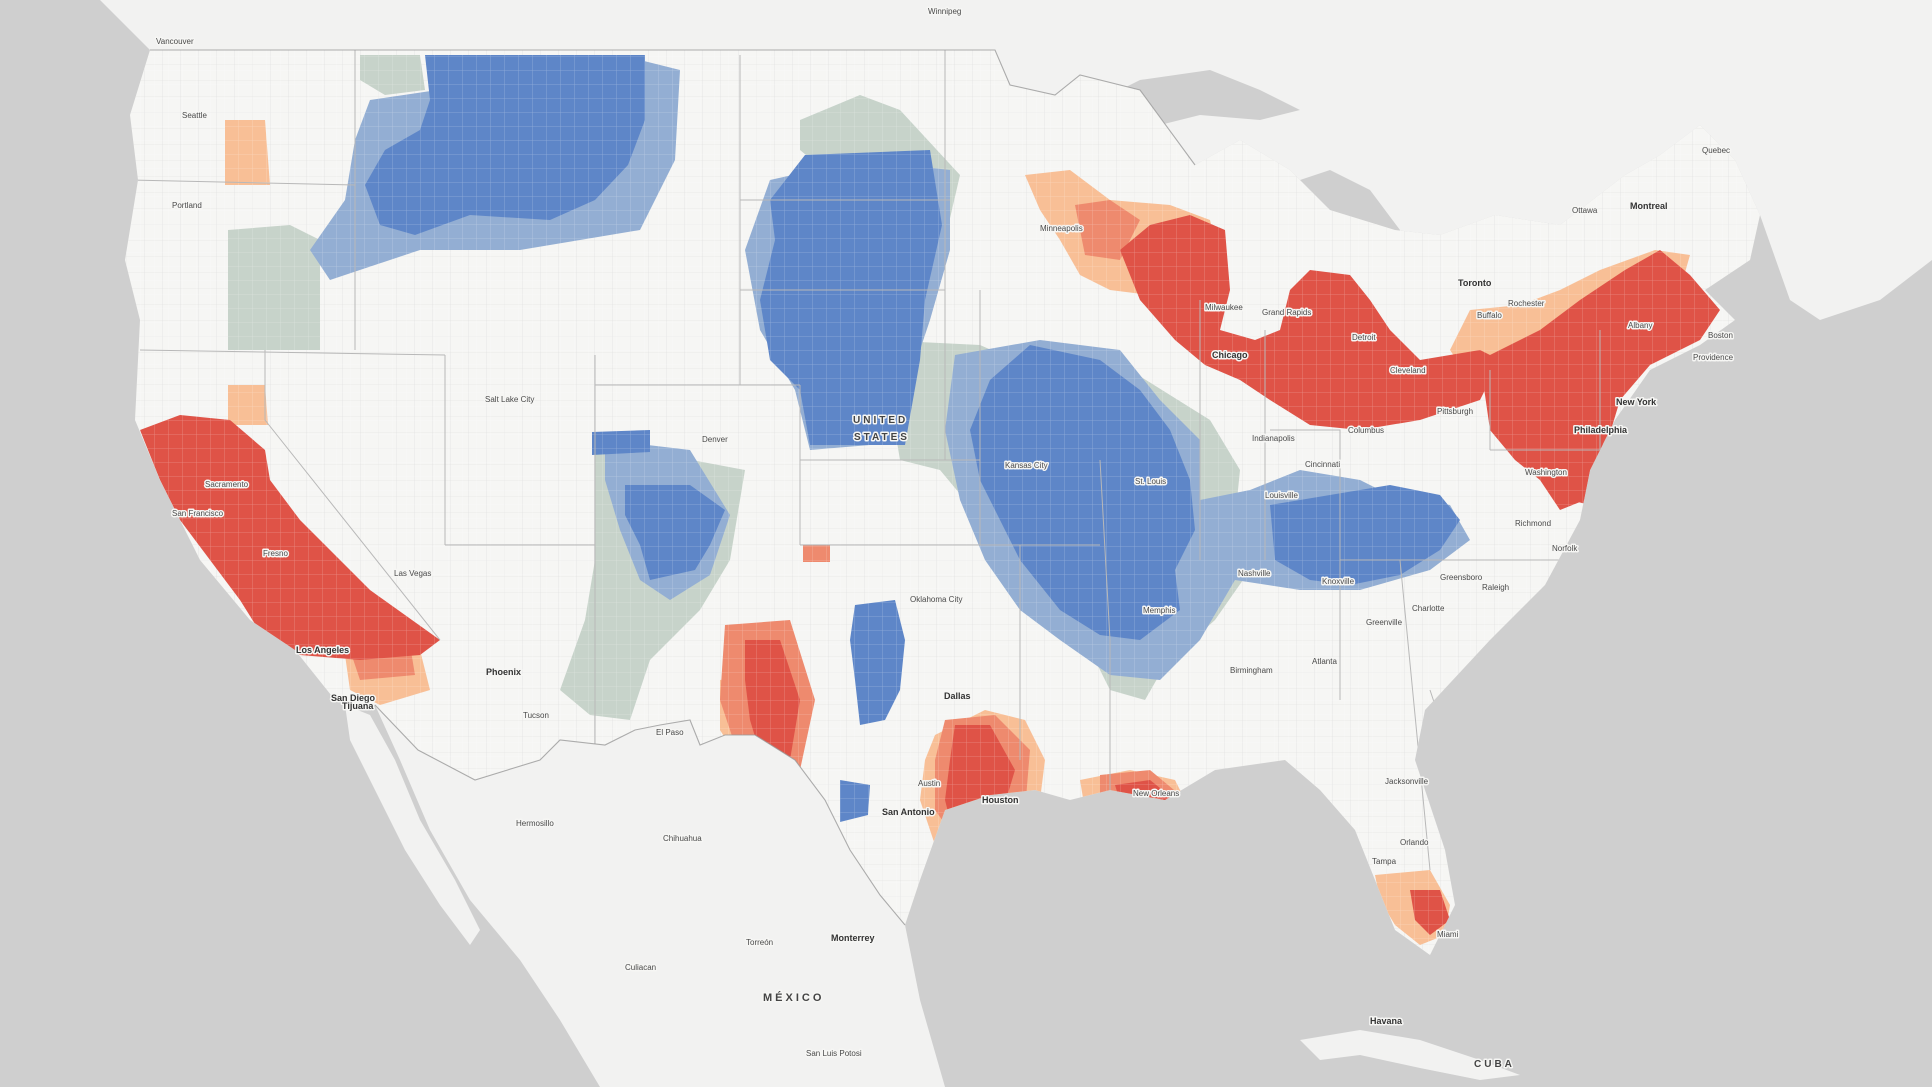 Image resolution: width=1932 pixels, height=1087 pixels. What do you see at coordinates (882, 437) in the screenshot?
I see `label-united-states-2: STATES` at bounding box center [882, 437].